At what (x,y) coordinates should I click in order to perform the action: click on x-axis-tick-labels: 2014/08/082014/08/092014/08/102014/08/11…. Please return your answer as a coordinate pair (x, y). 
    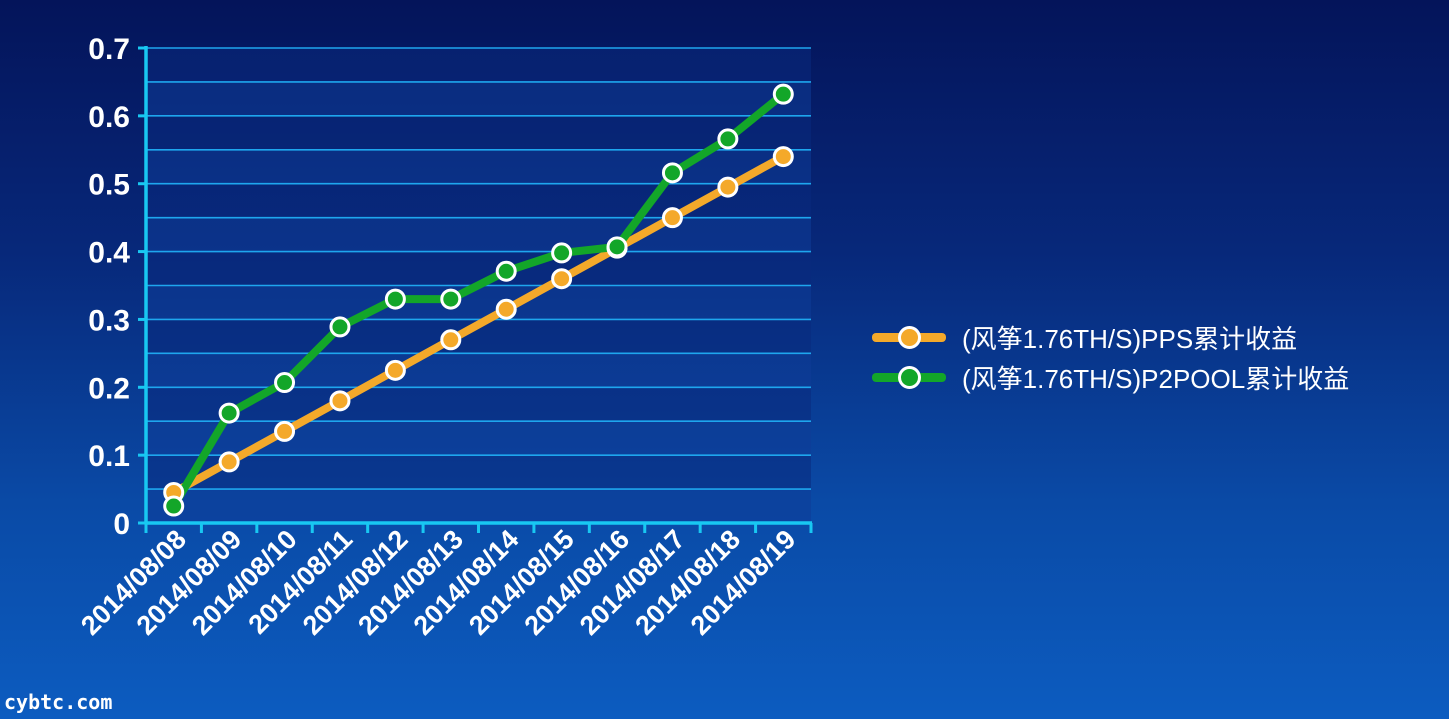
    Looking at the image, I should click on (438, 582).